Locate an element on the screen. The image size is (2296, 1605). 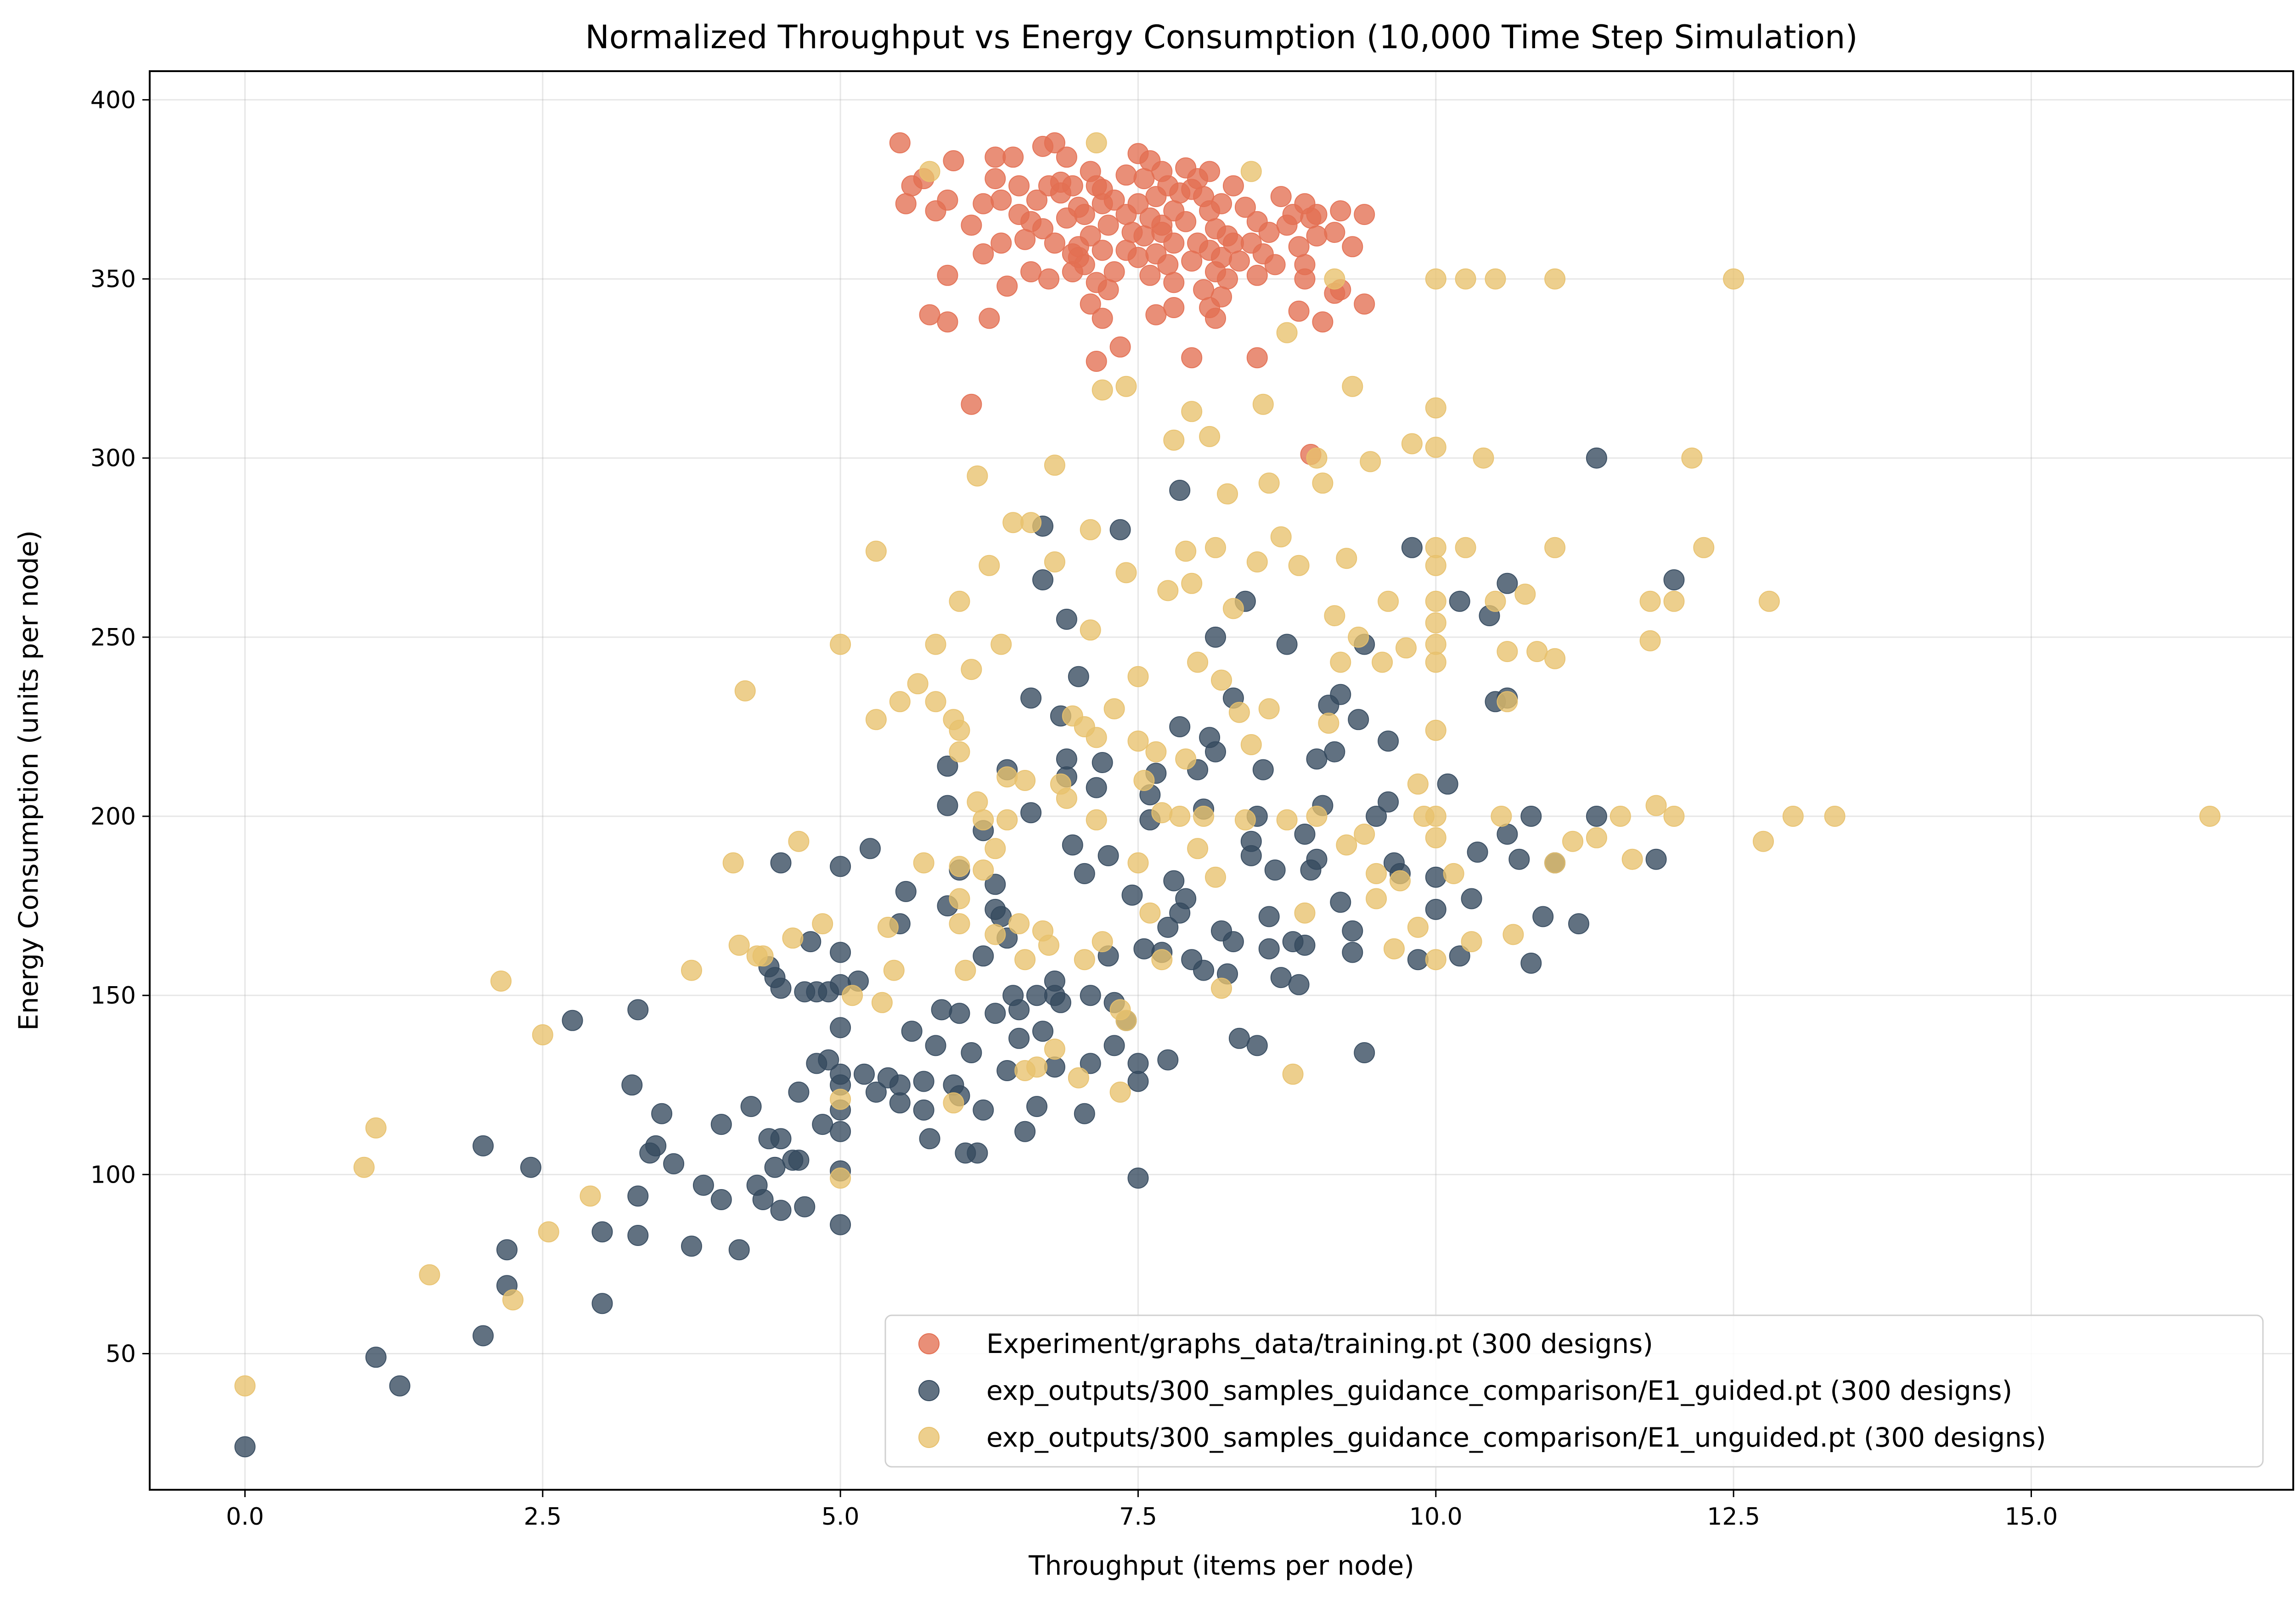
y-tick-label: 400 is located at coordinates (113, 100).